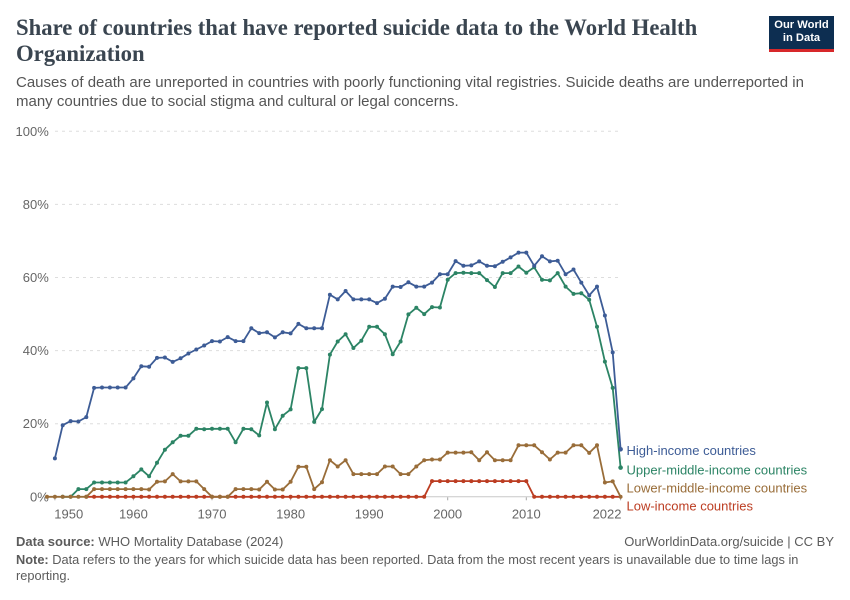 Image resolution: width=850 pixels, height=600 pixels. Describe the element at coordinates (717, 488) in the screenshot. I see `svg-text: Lower-middle-income countries` at that location.